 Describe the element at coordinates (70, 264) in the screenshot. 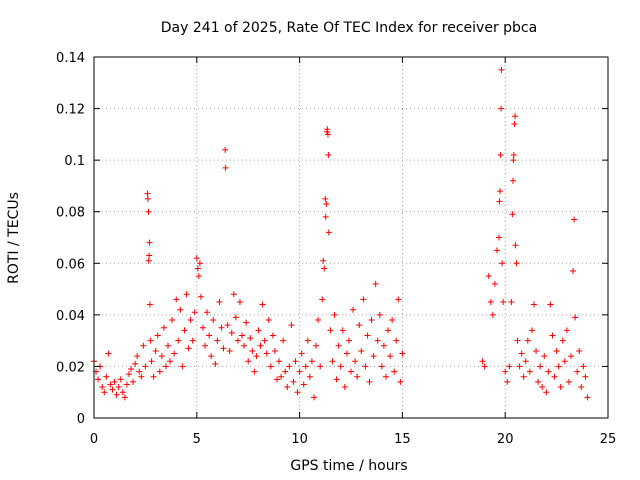

I see `y-tick-label: 0.06` at that location.